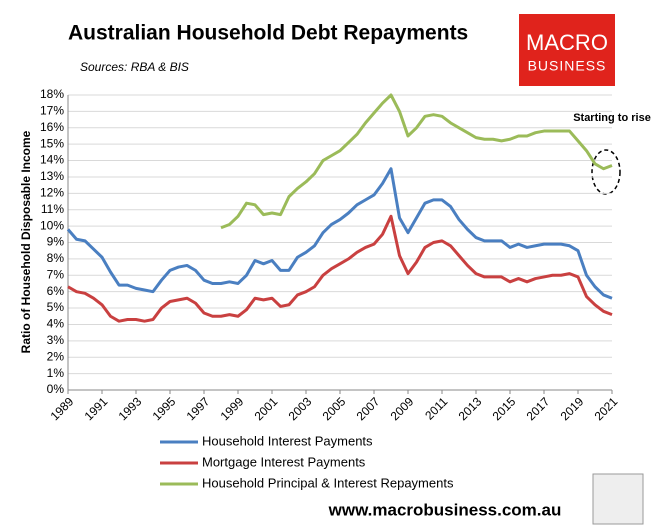 The width and height of the screenshot is (660, 532). What do you see at coordinates (56, 258) in the screenshot?
I see `y-tick-label: 8%` at bounding box center [56, 258].